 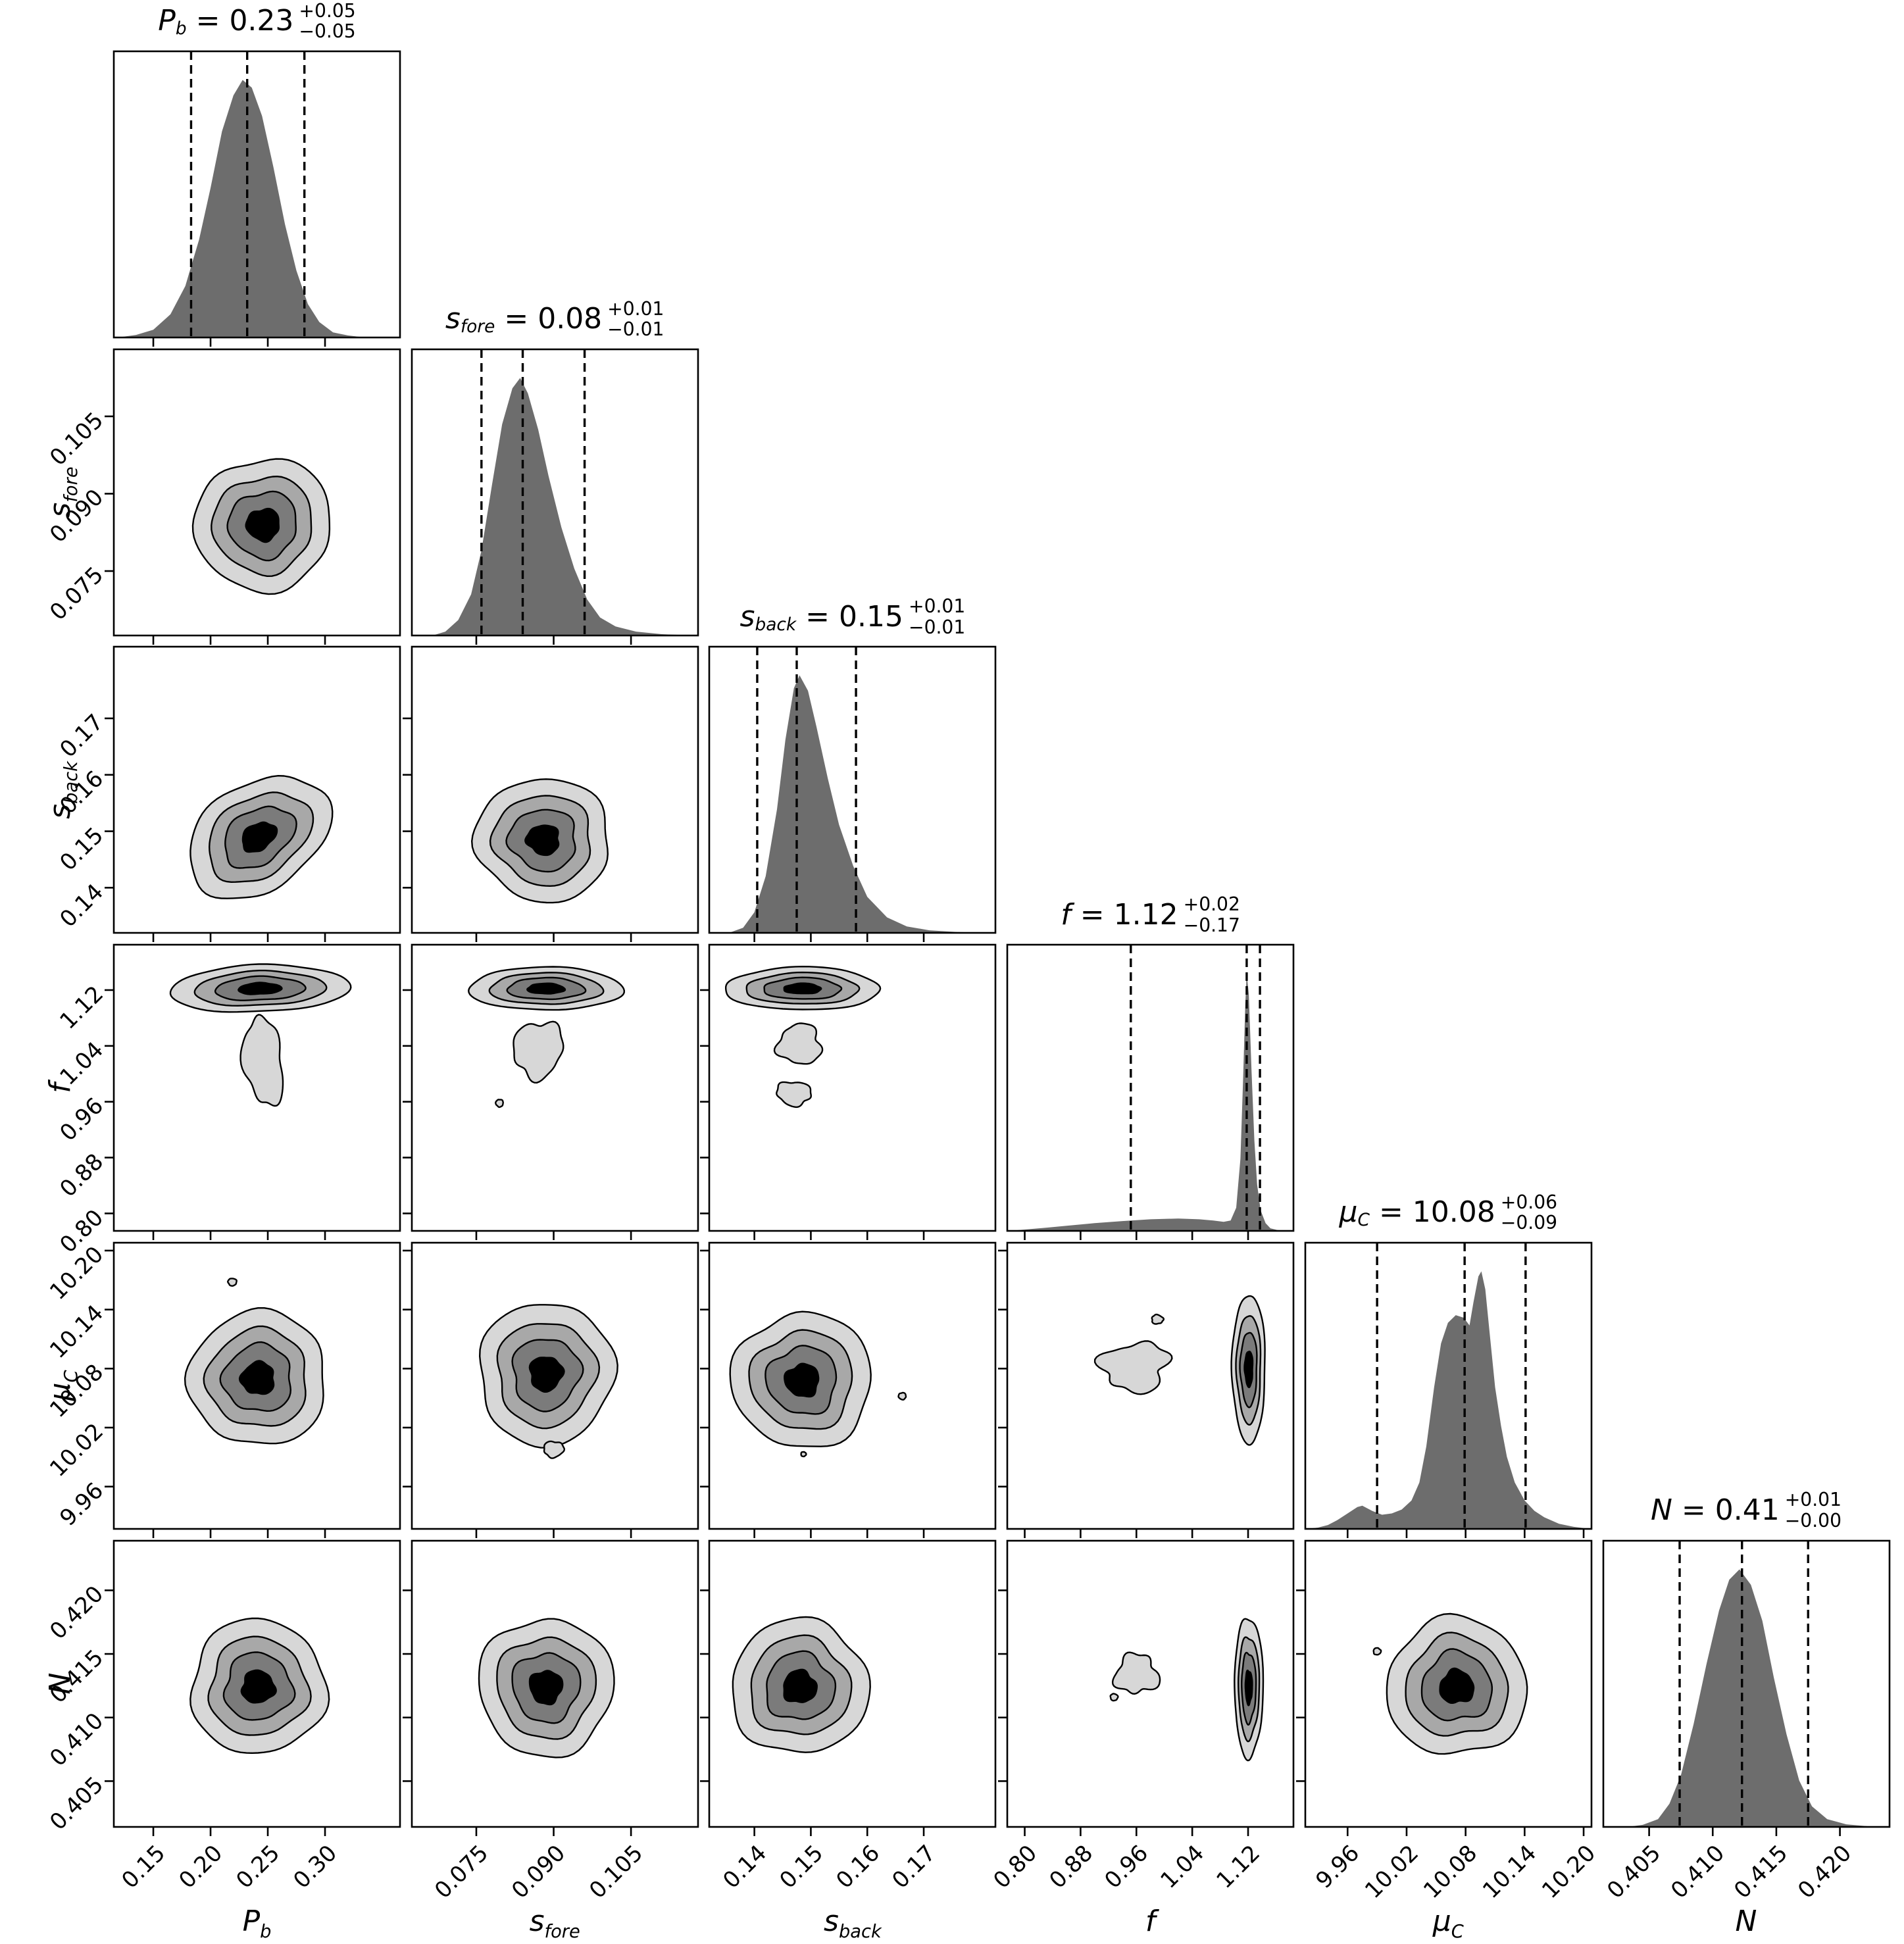 I want to click on panel-sback-vs-sfore, so click(x=550, y=794).